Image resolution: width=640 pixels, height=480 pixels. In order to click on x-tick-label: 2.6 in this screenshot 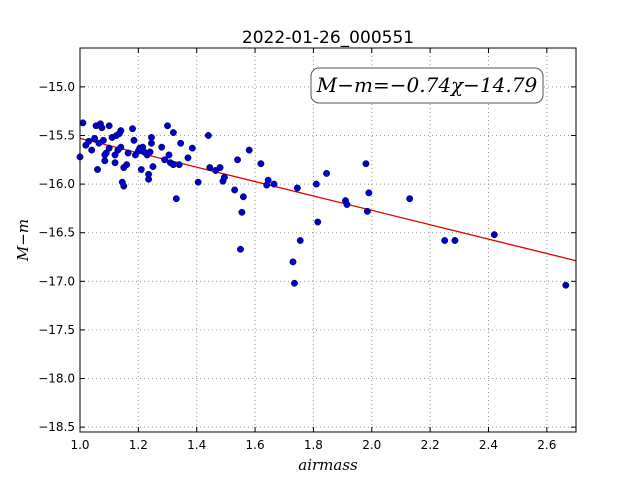, I will do `click(546, 445)`.